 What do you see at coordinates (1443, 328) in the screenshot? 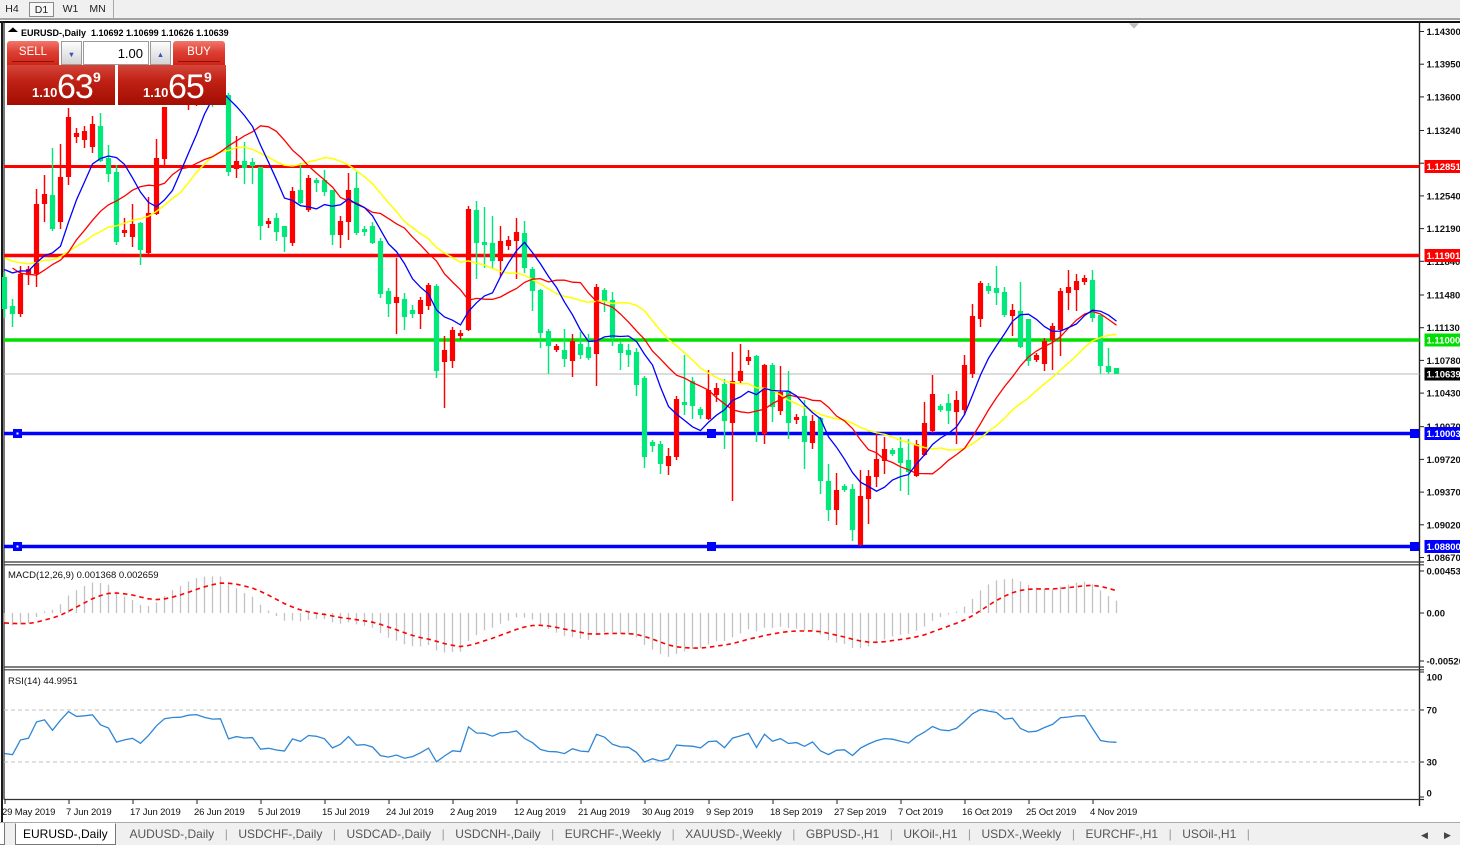
I see `svg-text: 1.11130` at bounding box center [1443, 328].